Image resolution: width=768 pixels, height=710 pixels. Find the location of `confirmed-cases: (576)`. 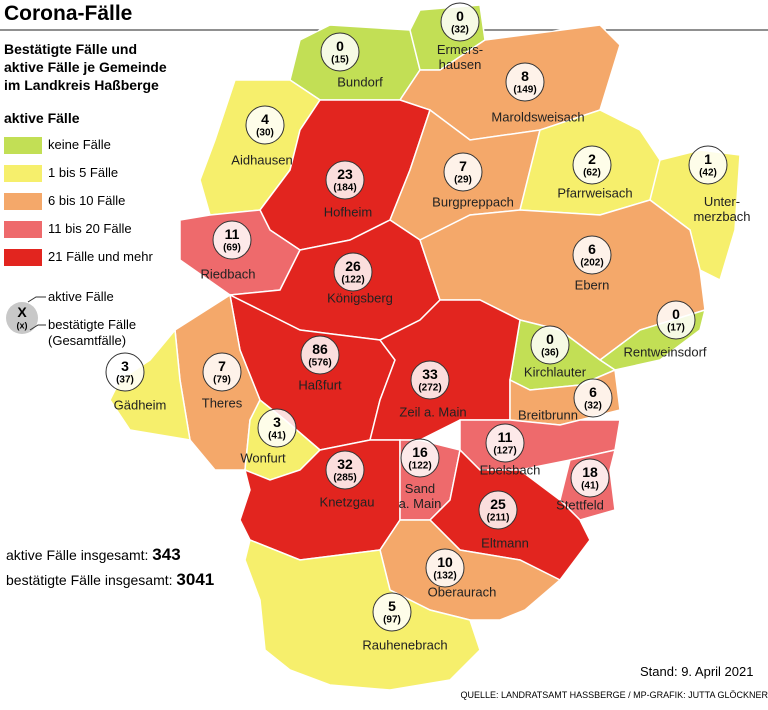

confirmed-cases: (576) is located at coordinates (320, 363).